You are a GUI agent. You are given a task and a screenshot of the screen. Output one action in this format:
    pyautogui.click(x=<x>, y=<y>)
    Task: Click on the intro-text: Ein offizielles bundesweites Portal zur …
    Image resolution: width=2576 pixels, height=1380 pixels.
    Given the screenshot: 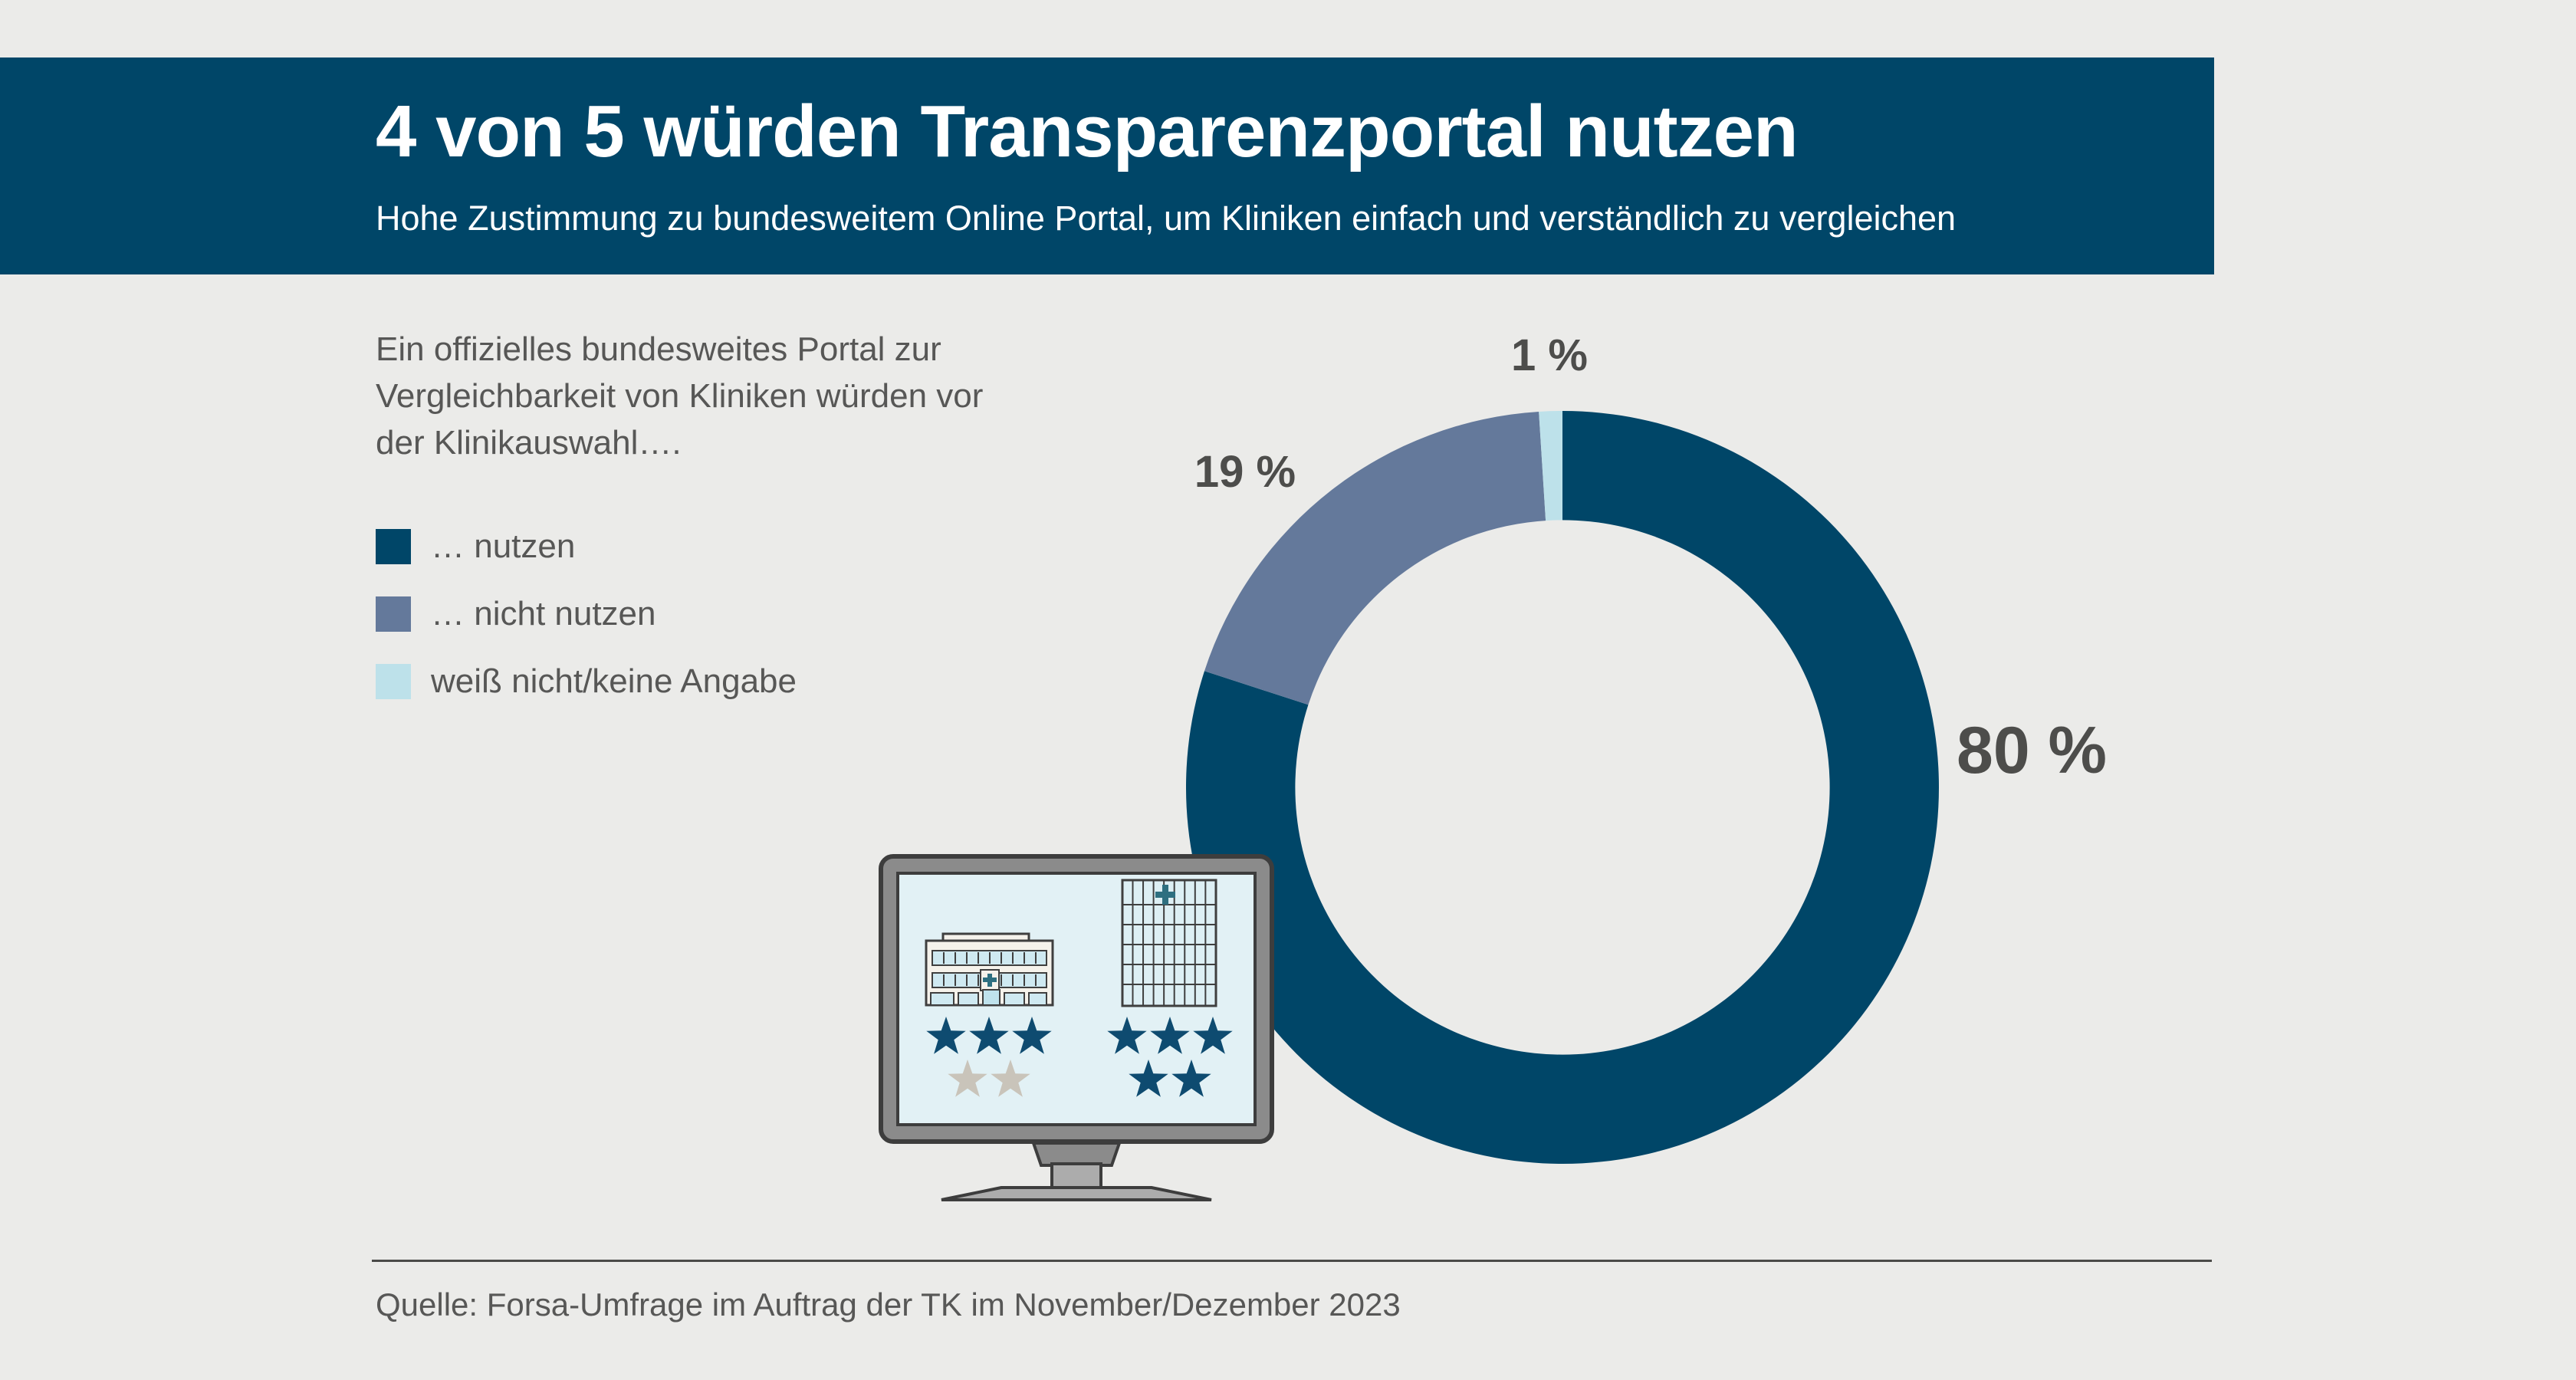 What is the action you would take?
    pyautogui.click(x=680, y=396)
    